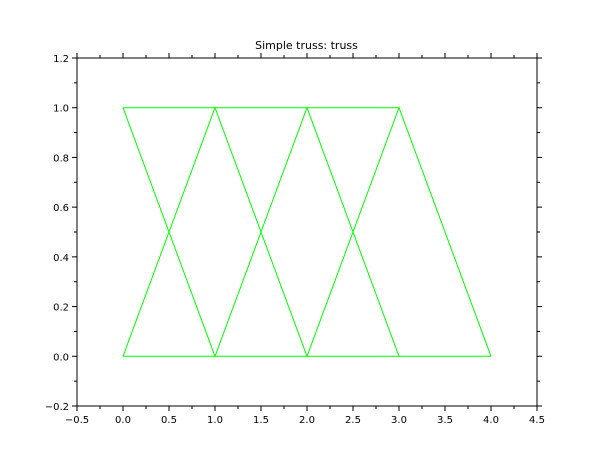  What do you see at coordinates (169, 420) in the screenshot?
I see `x-tick-label: 0.5` at bounding box center [169, 420].